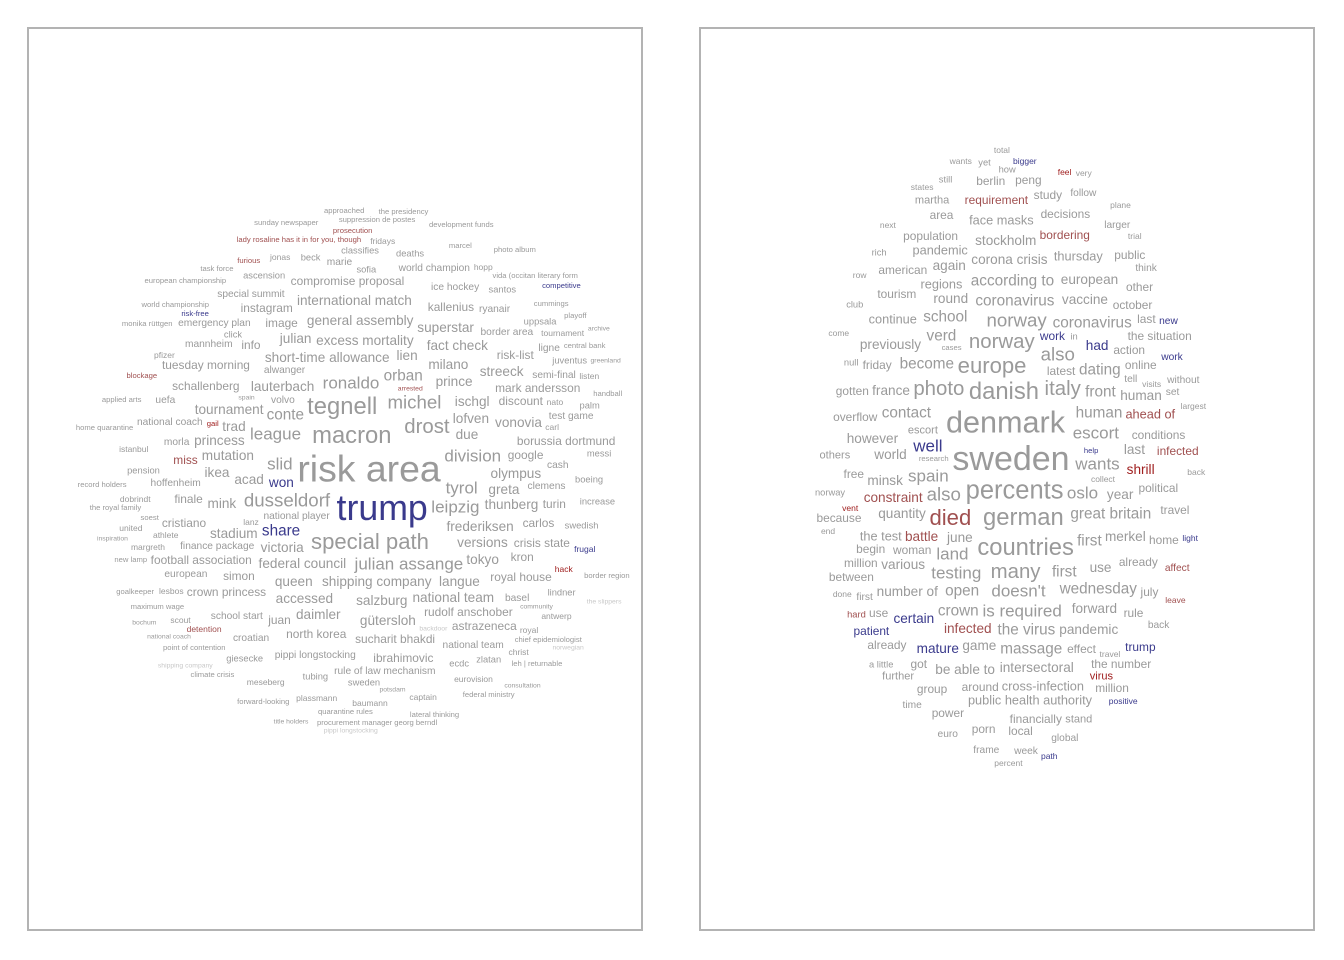  I want to click on cloud-word: october, so click(1132, 304).